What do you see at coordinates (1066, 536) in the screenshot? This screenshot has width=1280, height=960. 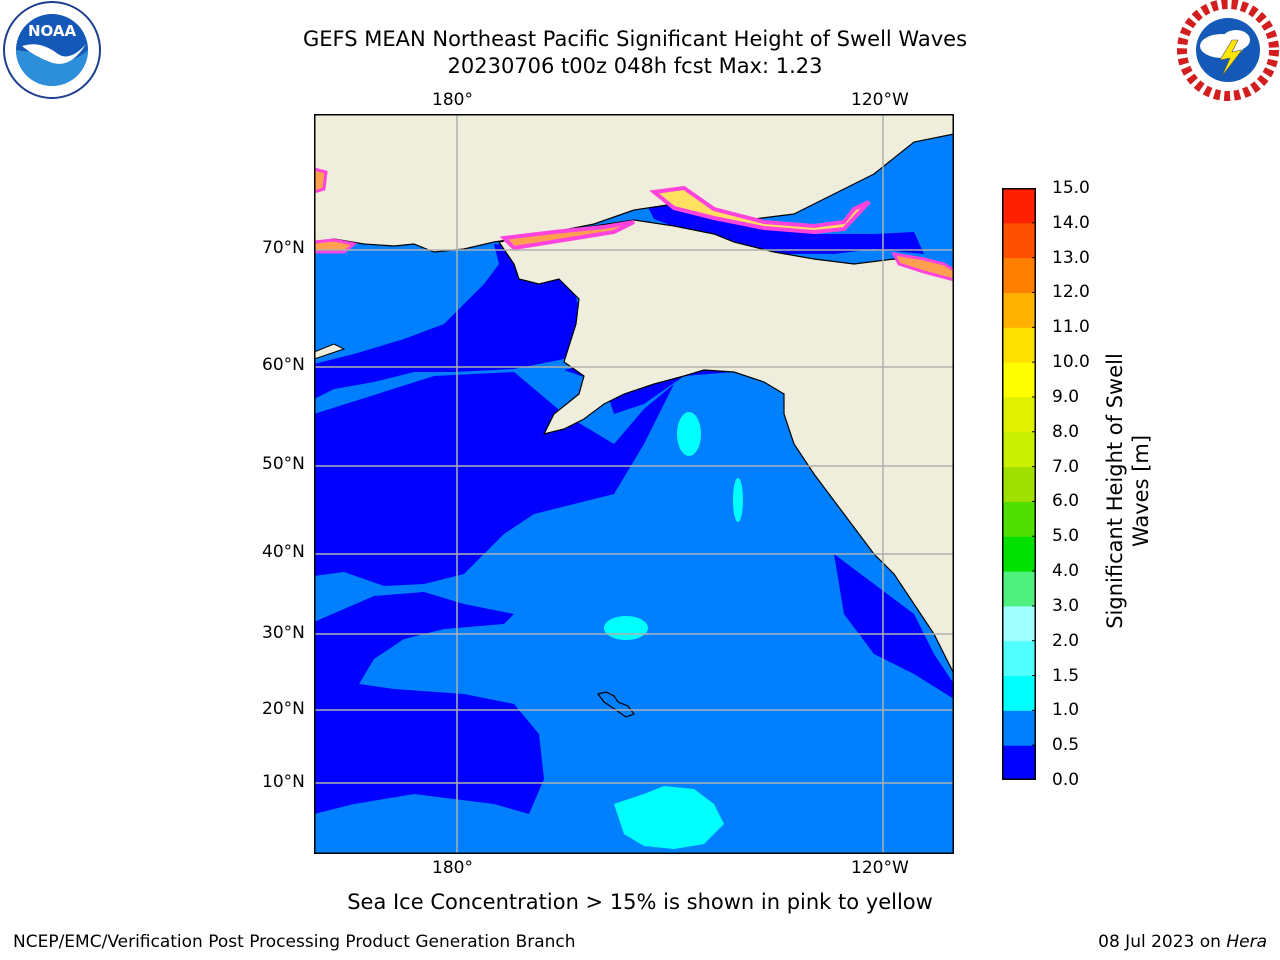 I see `colorbar-tick-label: 5.0` at bounding box center [1066, 536].